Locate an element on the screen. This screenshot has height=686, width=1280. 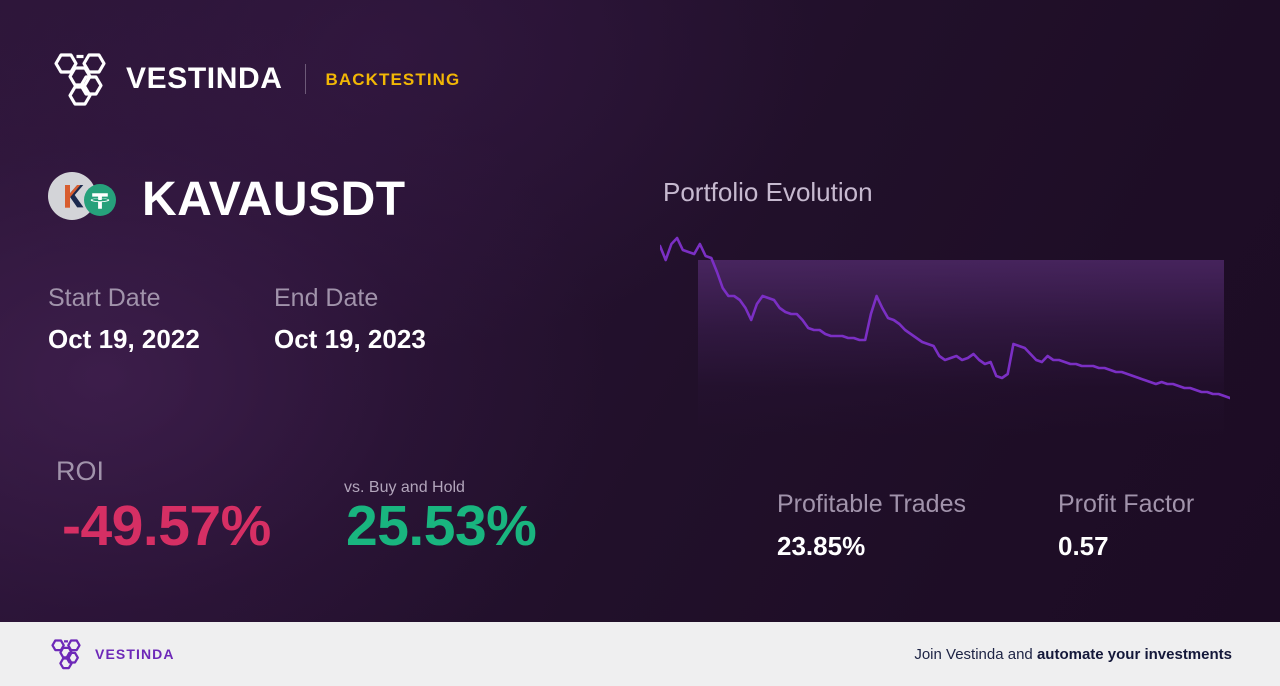
header-divider is located at coordinates (305, 79).